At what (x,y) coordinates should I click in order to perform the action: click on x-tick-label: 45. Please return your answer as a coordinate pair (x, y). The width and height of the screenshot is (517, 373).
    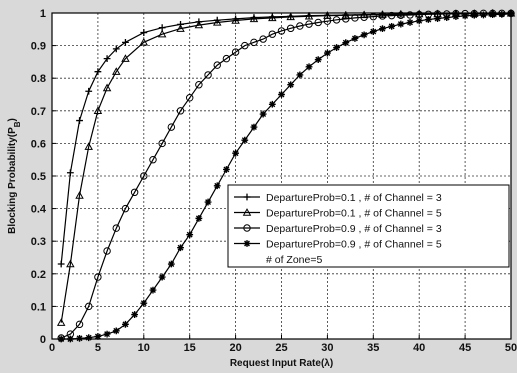
    Looking at the image, I should click on (465, 348).